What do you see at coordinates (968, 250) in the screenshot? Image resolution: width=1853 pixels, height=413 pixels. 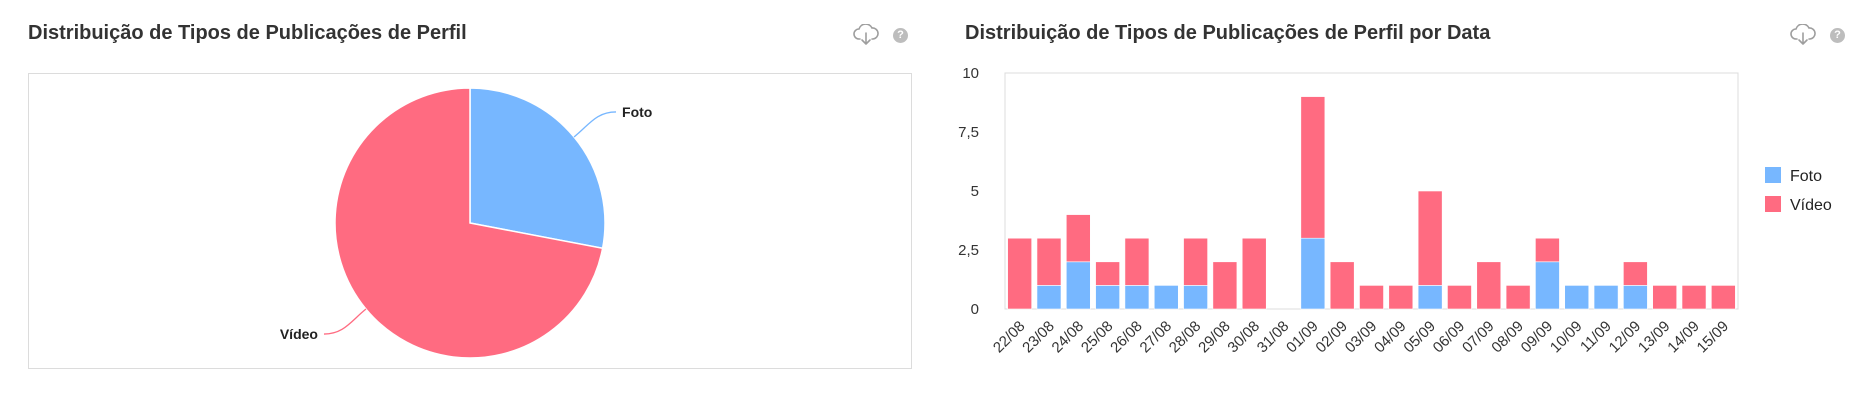 I see `y-tick-label: 2,5` at bounding box center [968, 250].